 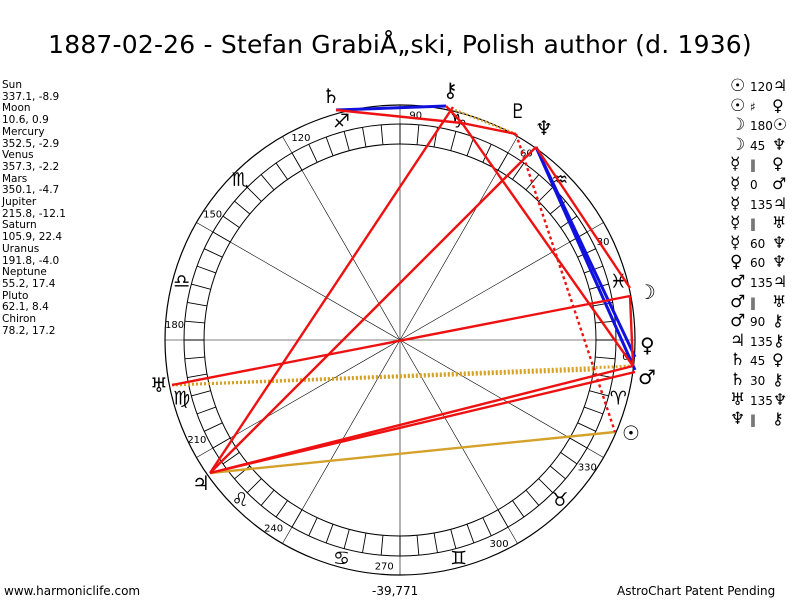 I want to click on position-name: Mercury, so click(x=23, y=131).